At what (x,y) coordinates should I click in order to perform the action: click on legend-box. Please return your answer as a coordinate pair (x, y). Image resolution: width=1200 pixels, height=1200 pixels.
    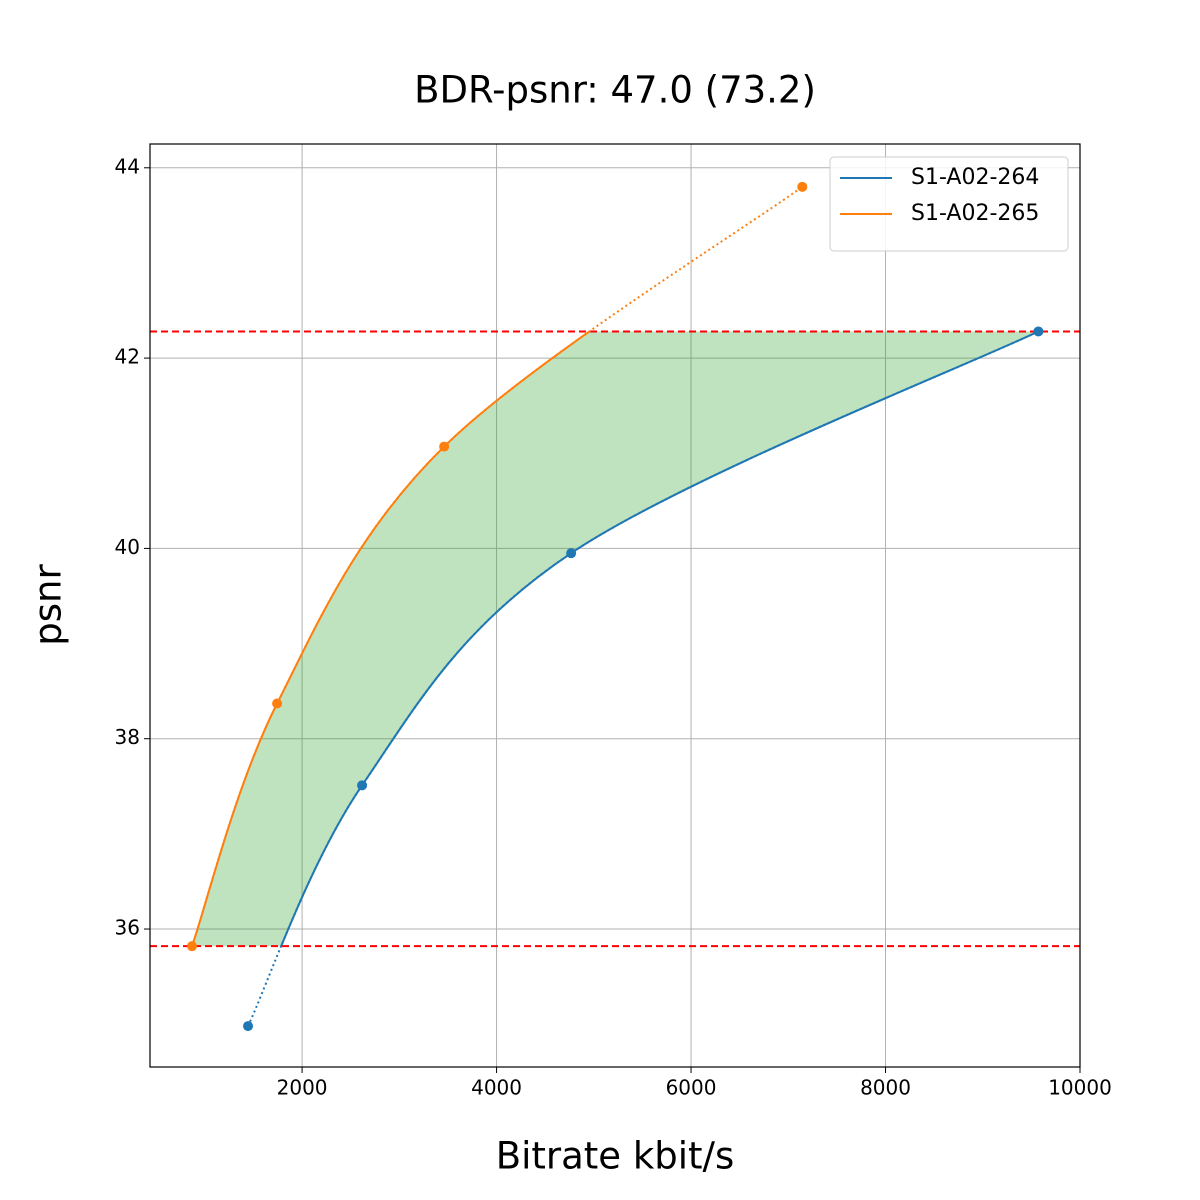
    Looking at the image, I should click on (949, 204).